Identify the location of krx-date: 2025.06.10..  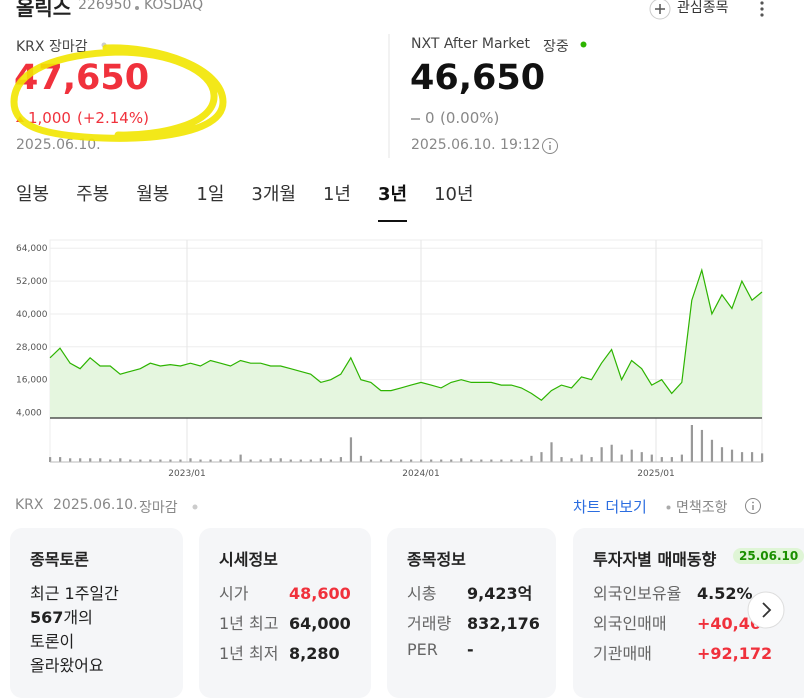
(58, 145).